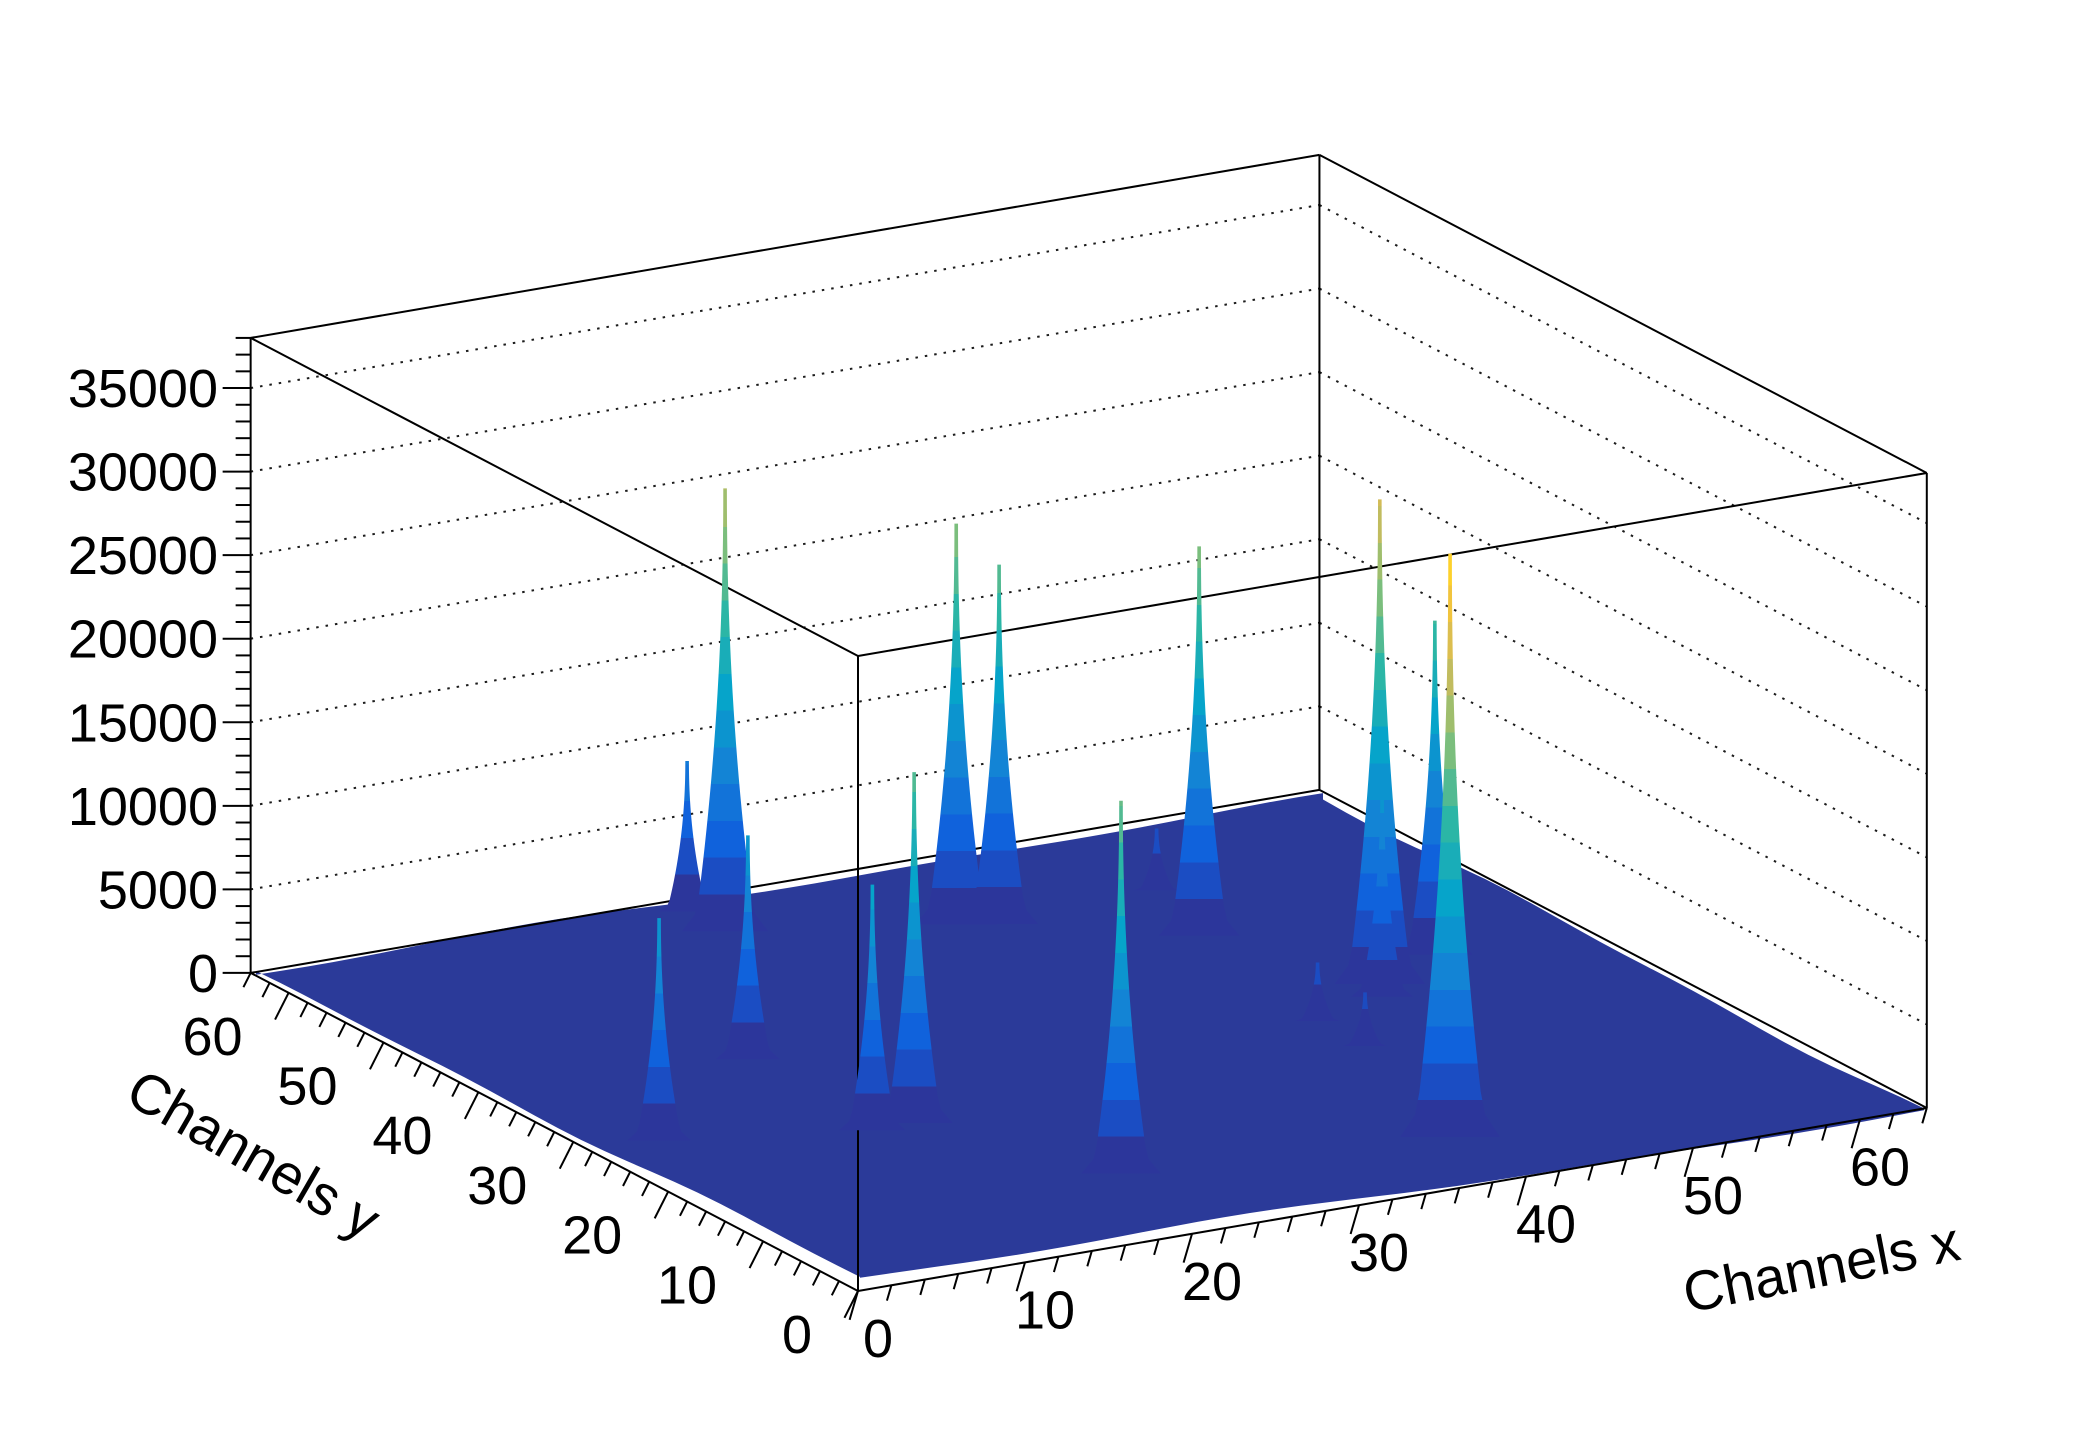 The width and height of the screenshot is (2088, 1448). I want to click on y-tick-label: 10, so click(687, 1285).